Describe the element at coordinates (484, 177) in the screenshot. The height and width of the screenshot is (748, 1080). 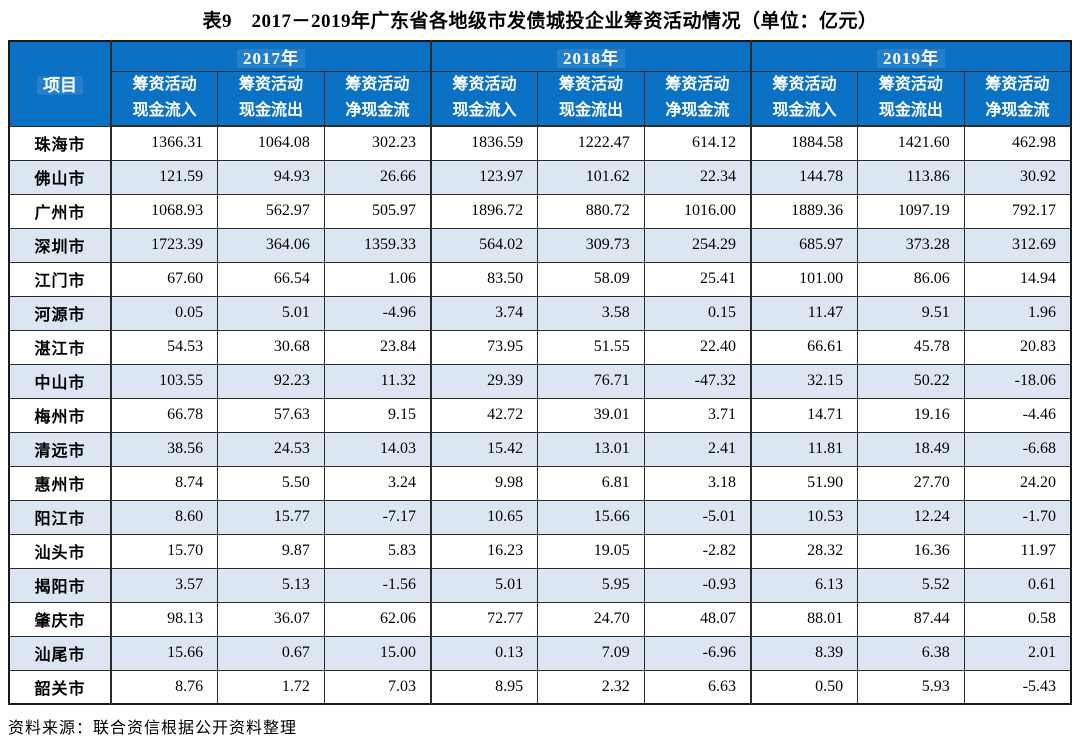
I see `value-cell: 123.97` at that location.